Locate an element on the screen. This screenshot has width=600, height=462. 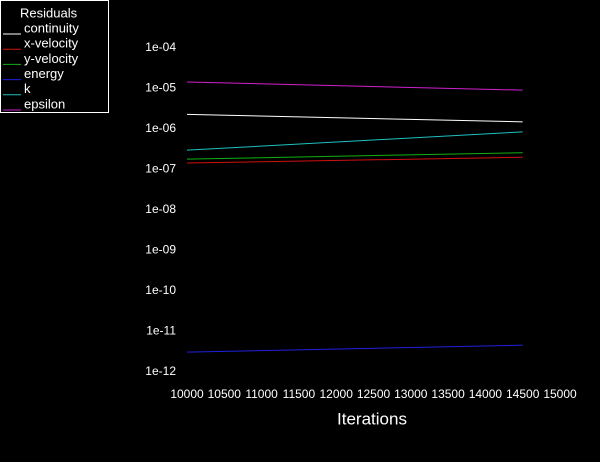
y-tick-label: 1e-12 is located at coordinates (160, 371).